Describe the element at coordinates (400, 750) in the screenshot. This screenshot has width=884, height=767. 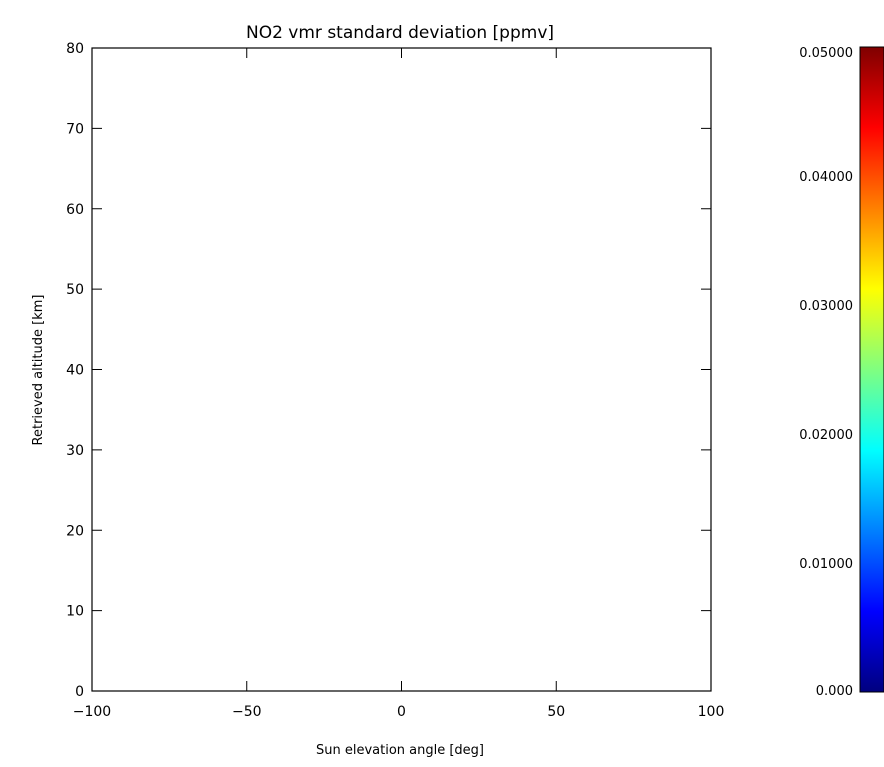
I see `x-axis-label: Sun elevation angle [deg]` at that location.